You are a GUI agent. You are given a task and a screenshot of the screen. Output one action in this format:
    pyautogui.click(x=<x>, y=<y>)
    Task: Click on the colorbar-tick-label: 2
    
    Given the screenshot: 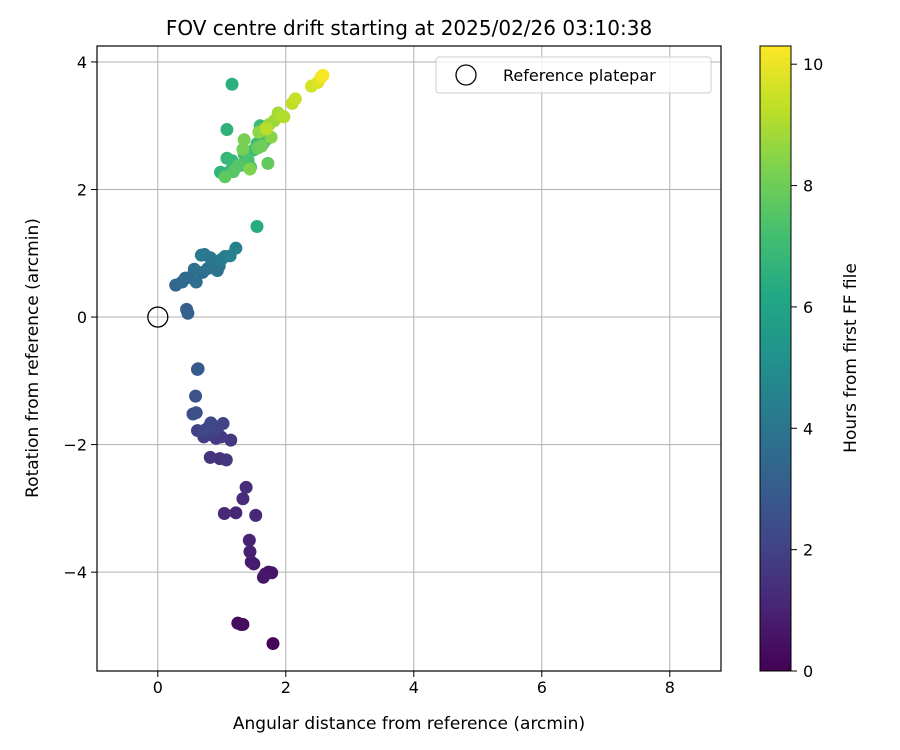 What is the action you would take?
    pyautogui.click(x=808, y=550)
    